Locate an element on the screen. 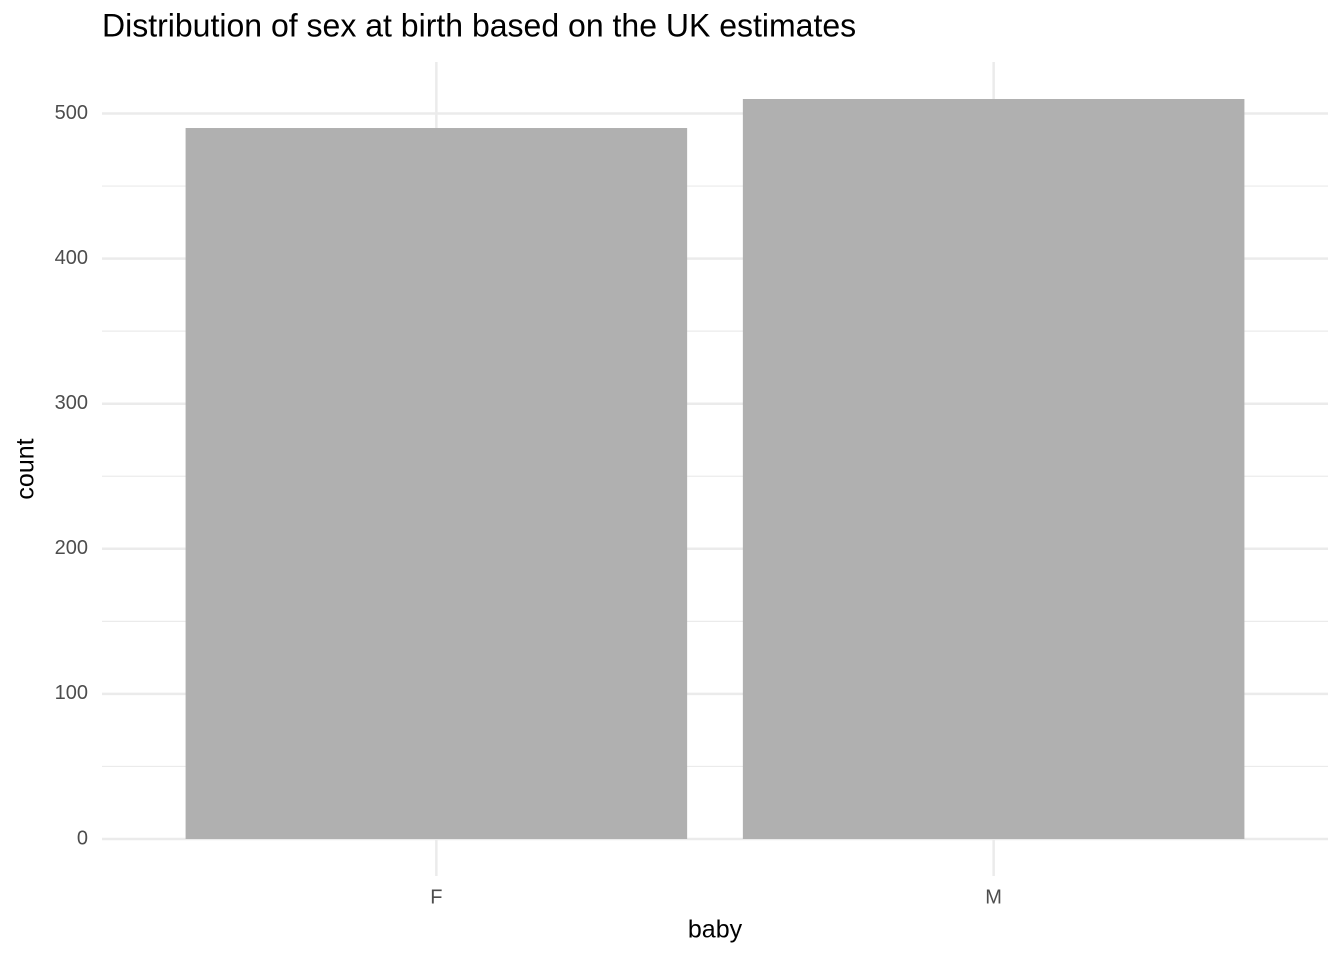  x-tick-label: F is located at coordinates (436, 897).